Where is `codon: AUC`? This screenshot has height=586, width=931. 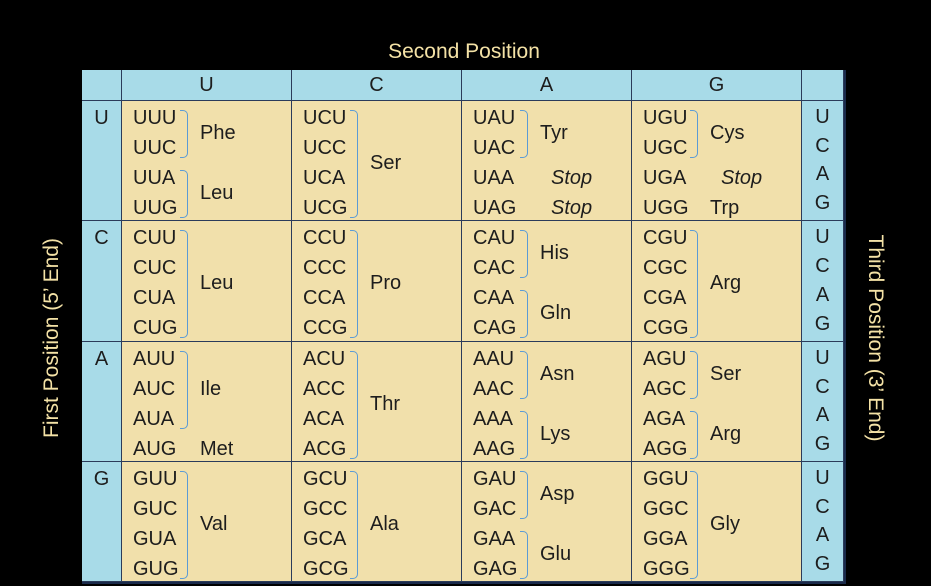 codon: AUC is located at coordinates (154, 389).